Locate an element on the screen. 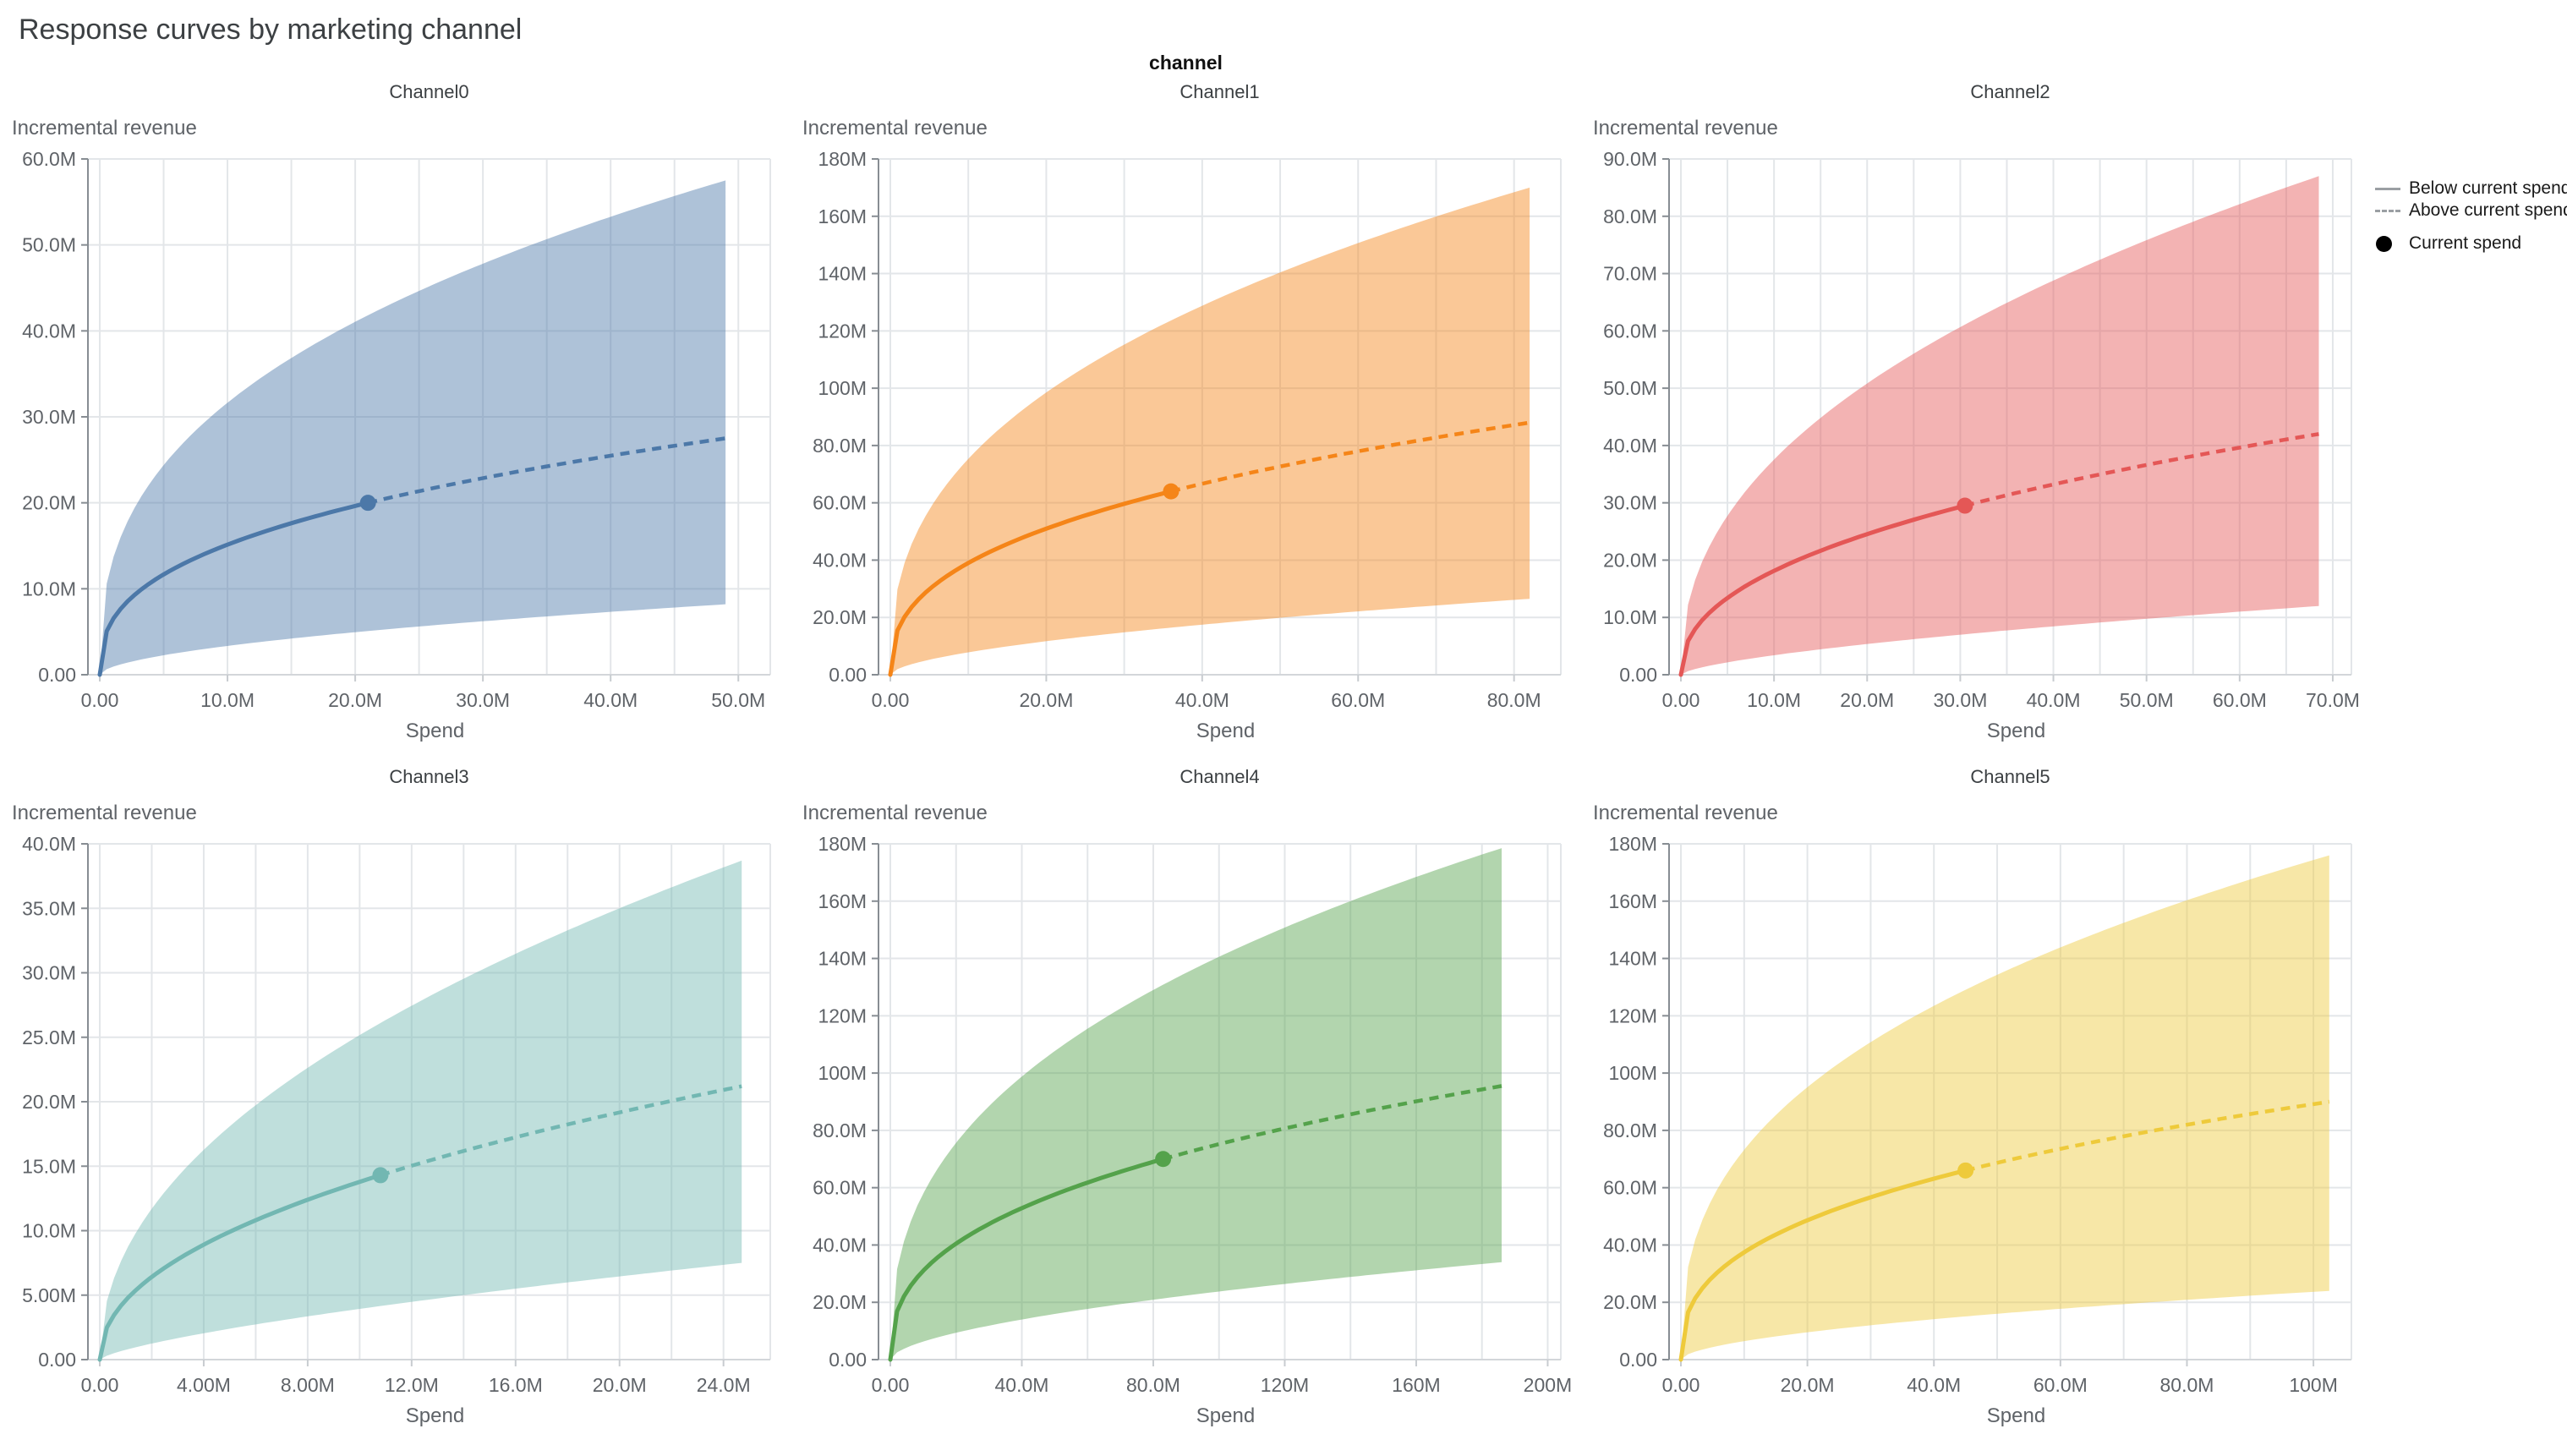  solid-line-icon is located at coordinates (2388, 188).